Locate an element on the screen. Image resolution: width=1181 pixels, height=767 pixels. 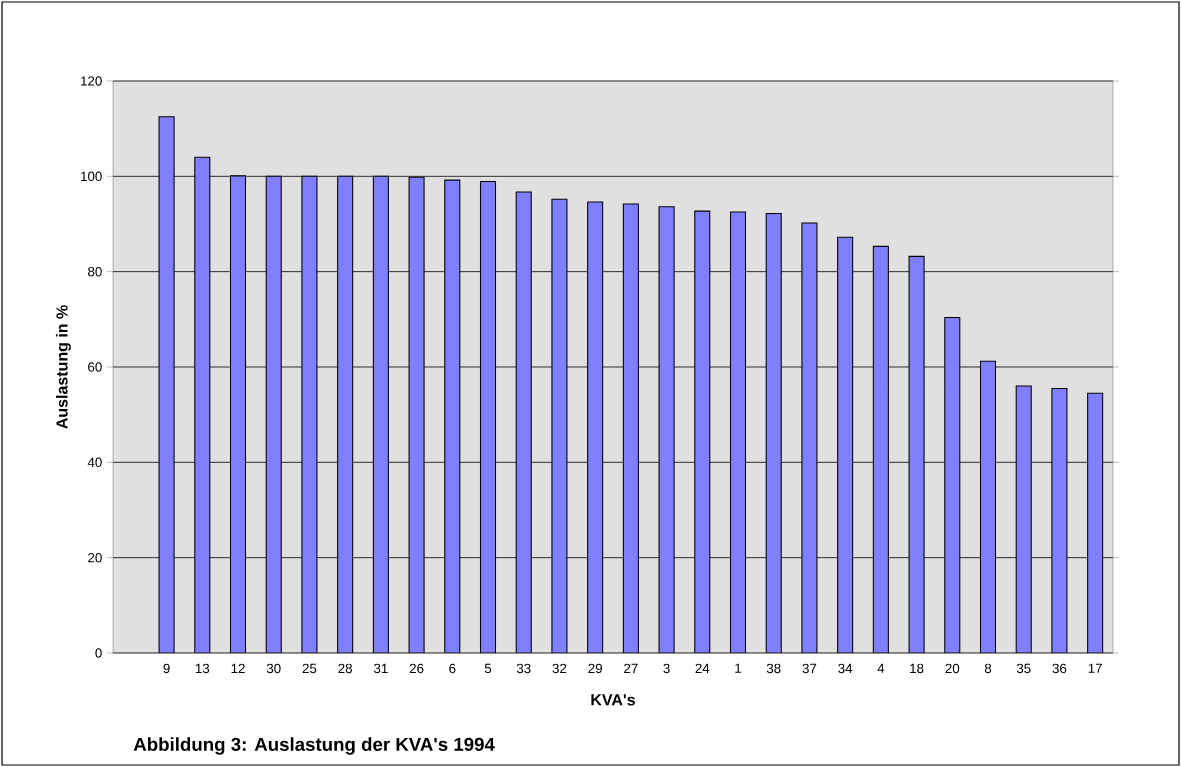
x-tick-label: 24 is located at coordinates (702, 668).